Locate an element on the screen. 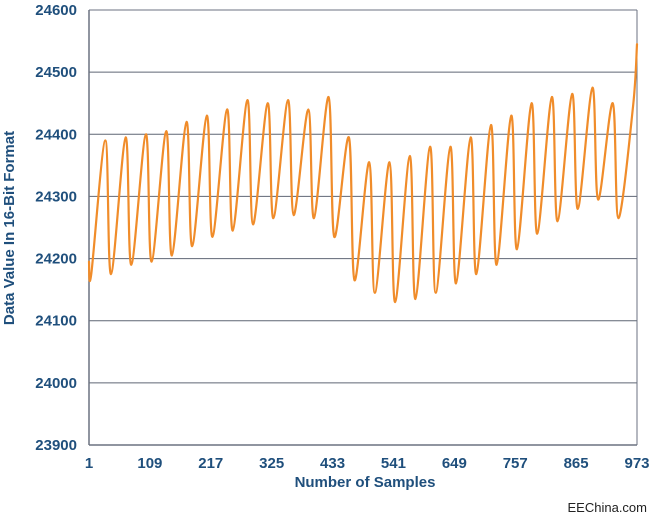 This screenshot has width=655, height=519. y-tick-label: 24400 is located at coordinates (56, 134).